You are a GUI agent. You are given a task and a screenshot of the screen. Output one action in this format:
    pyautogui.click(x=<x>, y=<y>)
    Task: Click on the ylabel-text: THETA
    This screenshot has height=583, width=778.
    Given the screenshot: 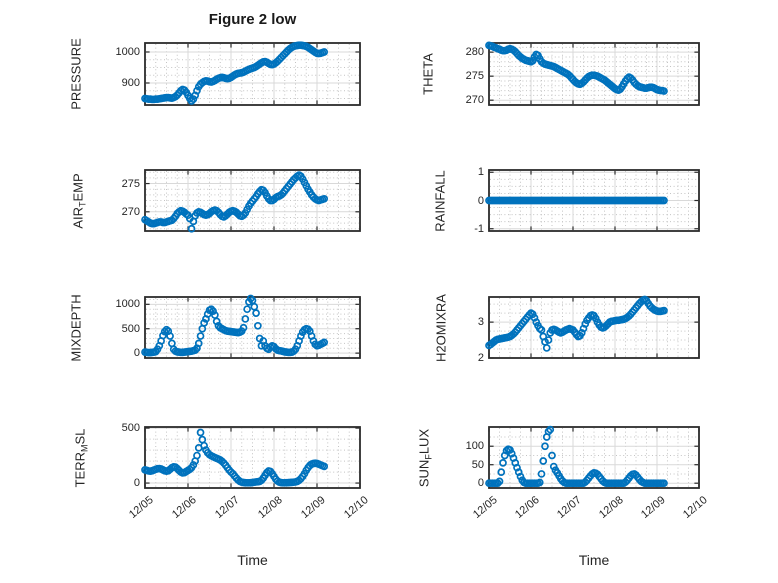 What is the action you would take?
    pyautogui.click(x=428, y=74)
    